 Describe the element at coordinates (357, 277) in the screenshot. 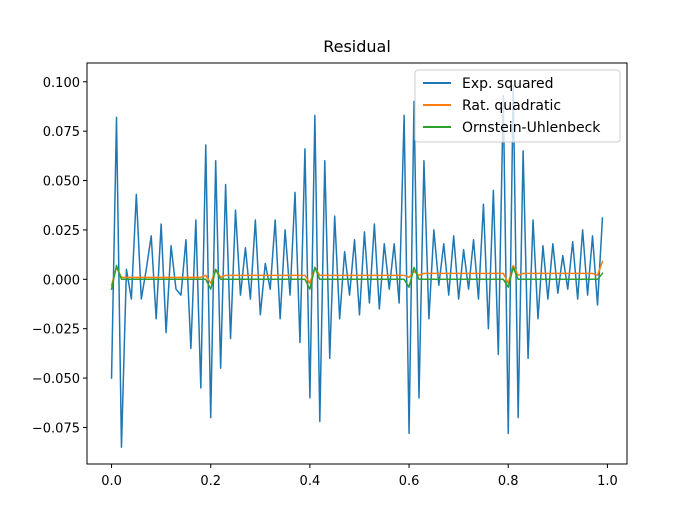

I see `series-line-ornstein-uhlenbeck` at that location.